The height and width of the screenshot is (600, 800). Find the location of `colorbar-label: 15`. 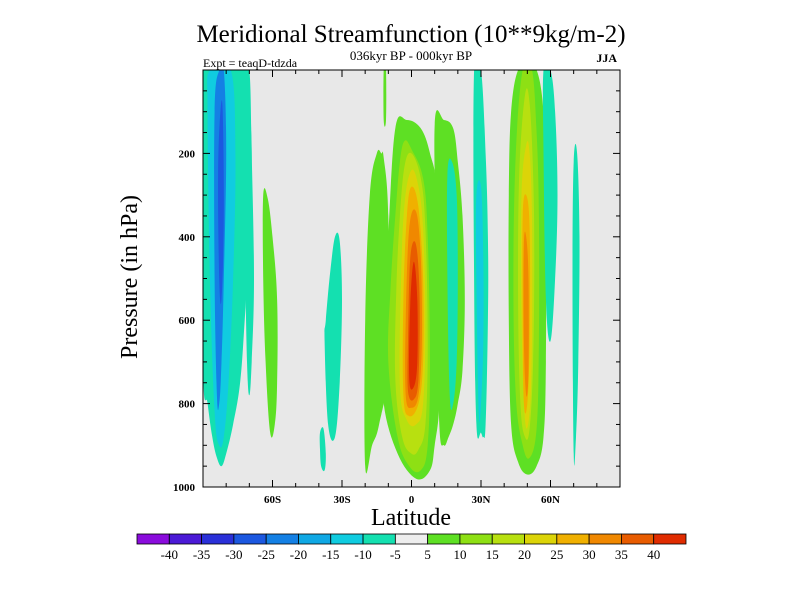

colorbar-label: 15 is located at coordinates (492, 554).